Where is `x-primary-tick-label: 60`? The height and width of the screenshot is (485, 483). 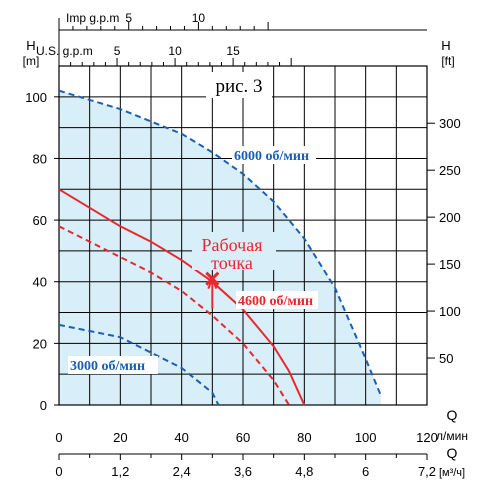
x-primary-tick-label: 60 is located at coordinates (243, 437).